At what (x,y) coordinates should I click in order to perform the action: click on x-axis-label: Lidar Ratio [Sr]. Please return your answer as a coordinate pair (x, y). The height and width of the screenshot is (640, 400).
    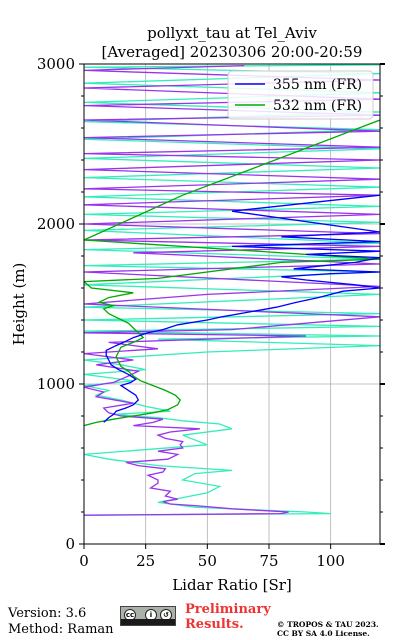
    Looking at the image, I should click on (232, 585).